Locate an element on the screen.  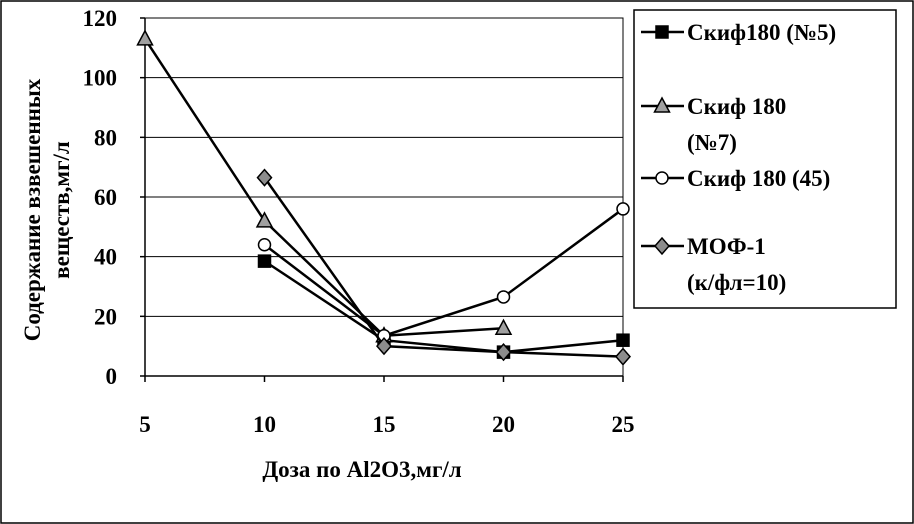
legend-item-4: МОФ-1 (к/фл=10) is located at coordinates (713, 264).